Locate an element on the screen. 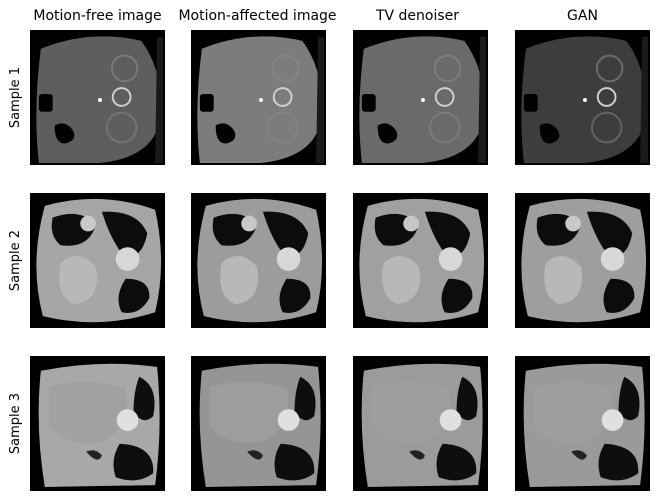 Image resolution: width=659 pixels, height=501 pixels. ct-image-sample-1-motion-affected-image is located at coordinates (258, 97).